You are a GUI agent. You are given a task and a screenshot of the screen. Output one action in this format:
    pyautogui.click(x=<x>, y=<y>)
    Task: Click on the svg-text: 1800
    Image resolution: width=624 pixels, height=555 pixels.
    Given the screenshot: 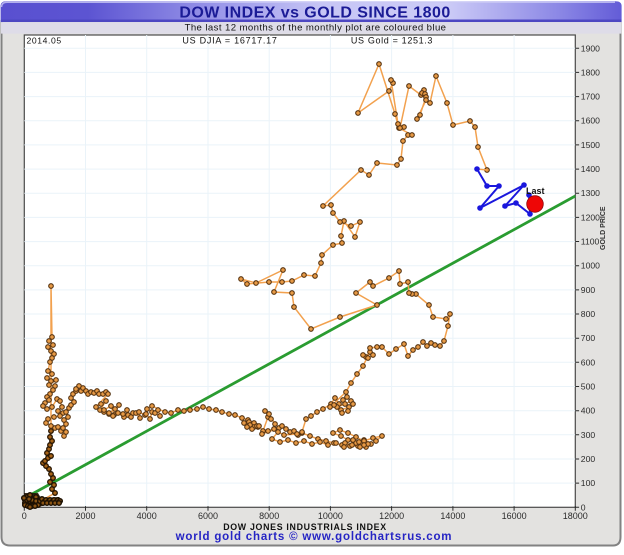 What is the action you would take?
    pyautogui.click(x=590, y=72)
    